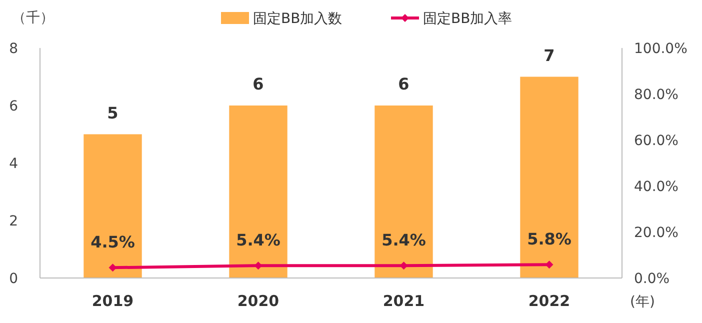  What do you see at coordinates (661, 49) in the screenshot?
I see `y2-tick-label: 100.0%` at bounding box center [661, 49].